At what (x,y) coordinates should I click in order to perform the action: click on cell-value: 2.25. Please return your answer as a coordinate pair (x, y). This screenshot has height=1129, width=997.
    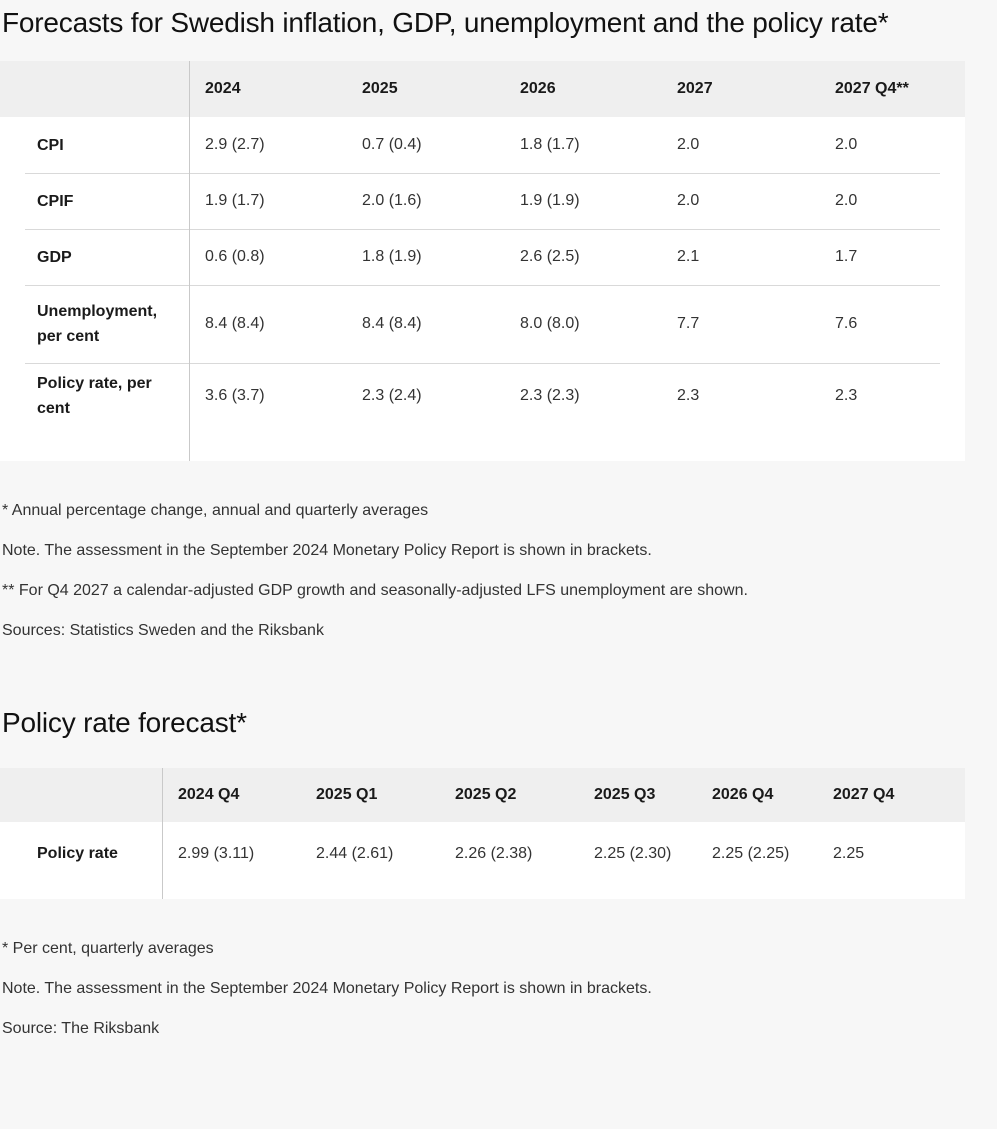
    Looking at the image, I should click on (849, 853).